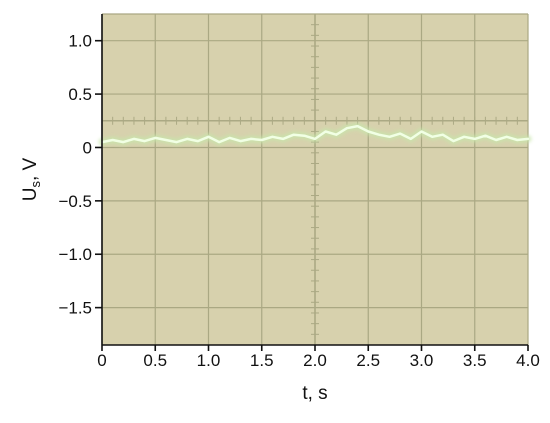 This screenshot has width=550, height=423. I want to click on x-tick-label-1: 0.5, so click(155, 360).